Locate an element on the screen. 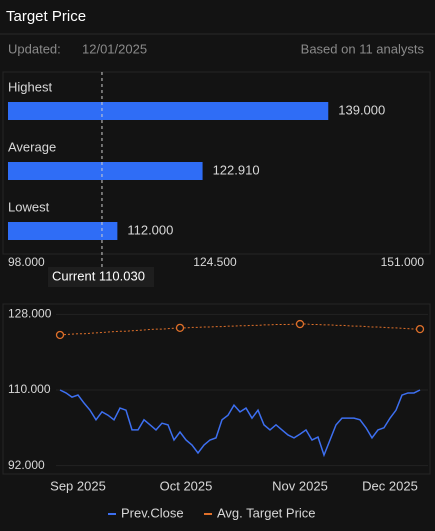 Image resolution: width=435 pixels, height=531 pixels. current-label: Current 110.030 is located at coordinates (98, 275).